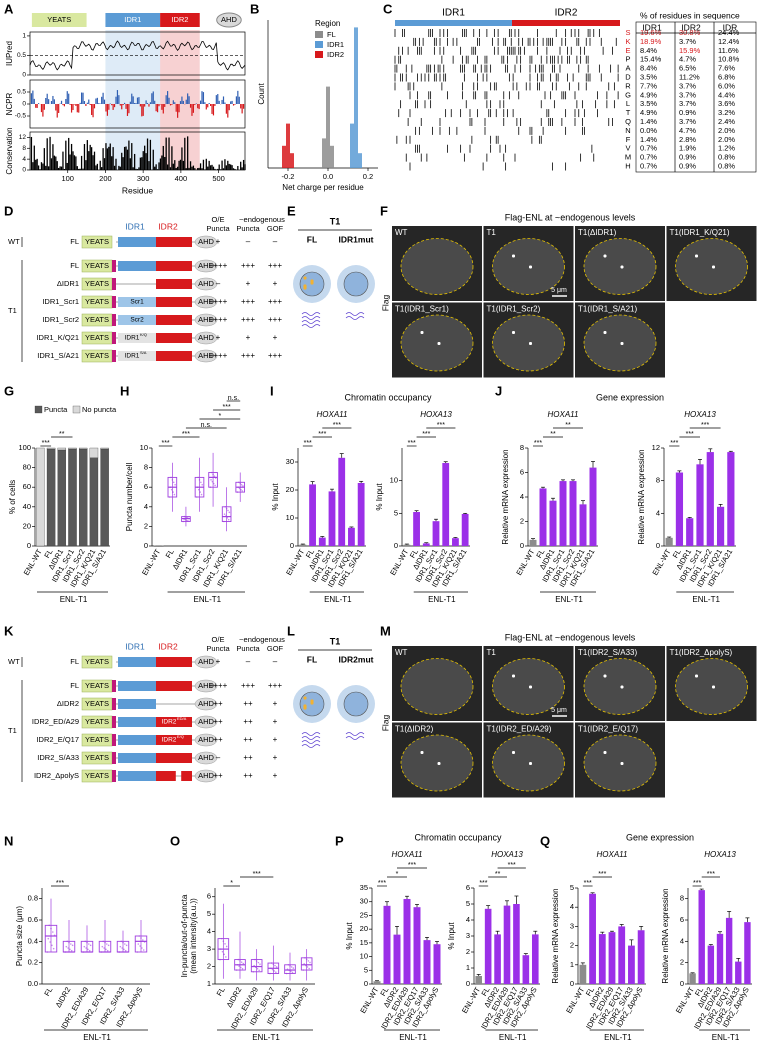 The width and height of the screenshot is (758, 1050). Describe the element at coordinates (33, 919) in the screenshot. I see `y-tick-label: 0.6` at that location.